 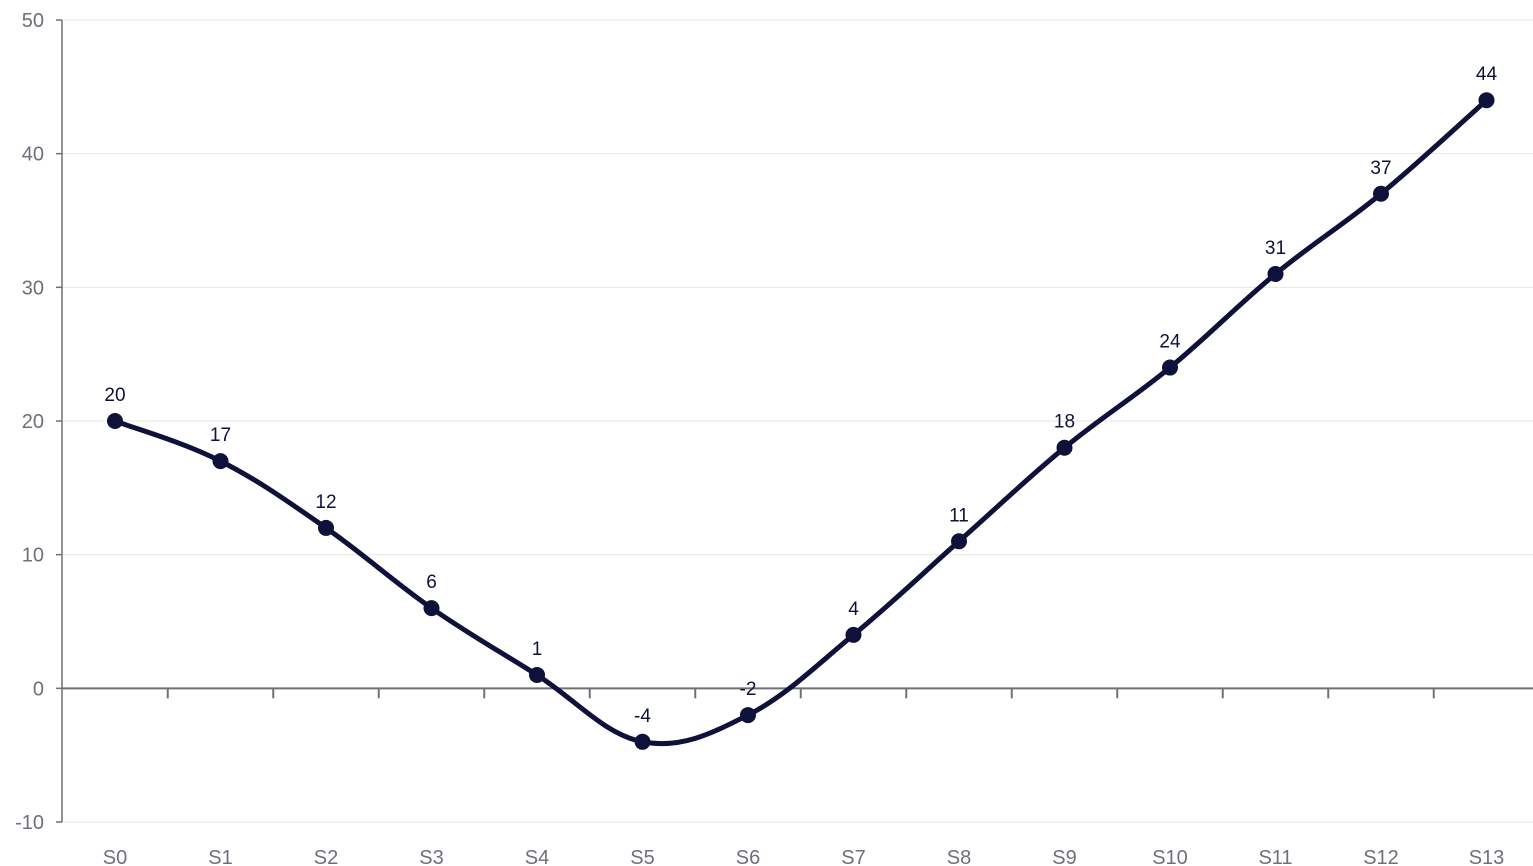 I want to click on data-label: 11, so click(x=959, y=515).